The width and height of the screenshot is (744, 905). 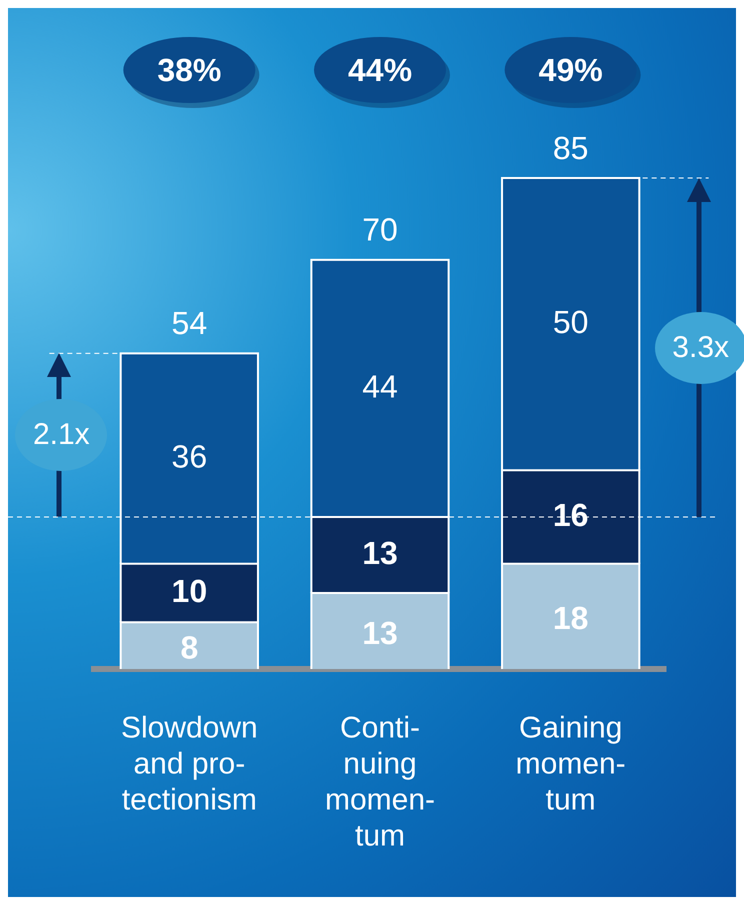 I want to click on x-tick-label: Conti- nuing momen- tum, so click(x=380, y=781).